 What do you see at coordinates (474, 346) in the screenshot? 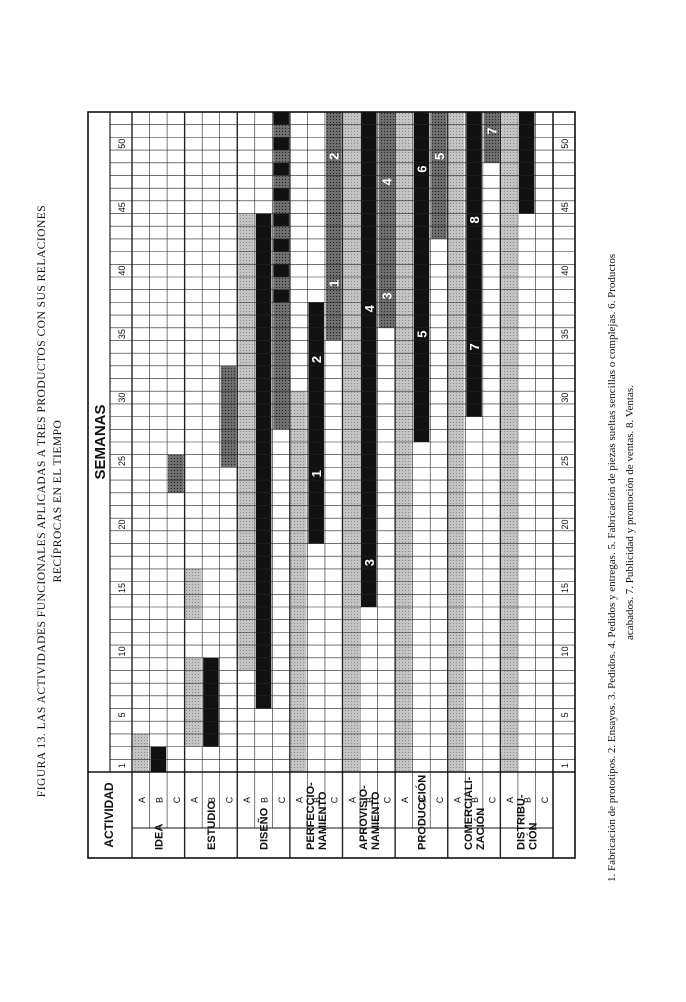
I see `bar-g6-r1-0-mark-7: 7` at bounding box center [474, 346].